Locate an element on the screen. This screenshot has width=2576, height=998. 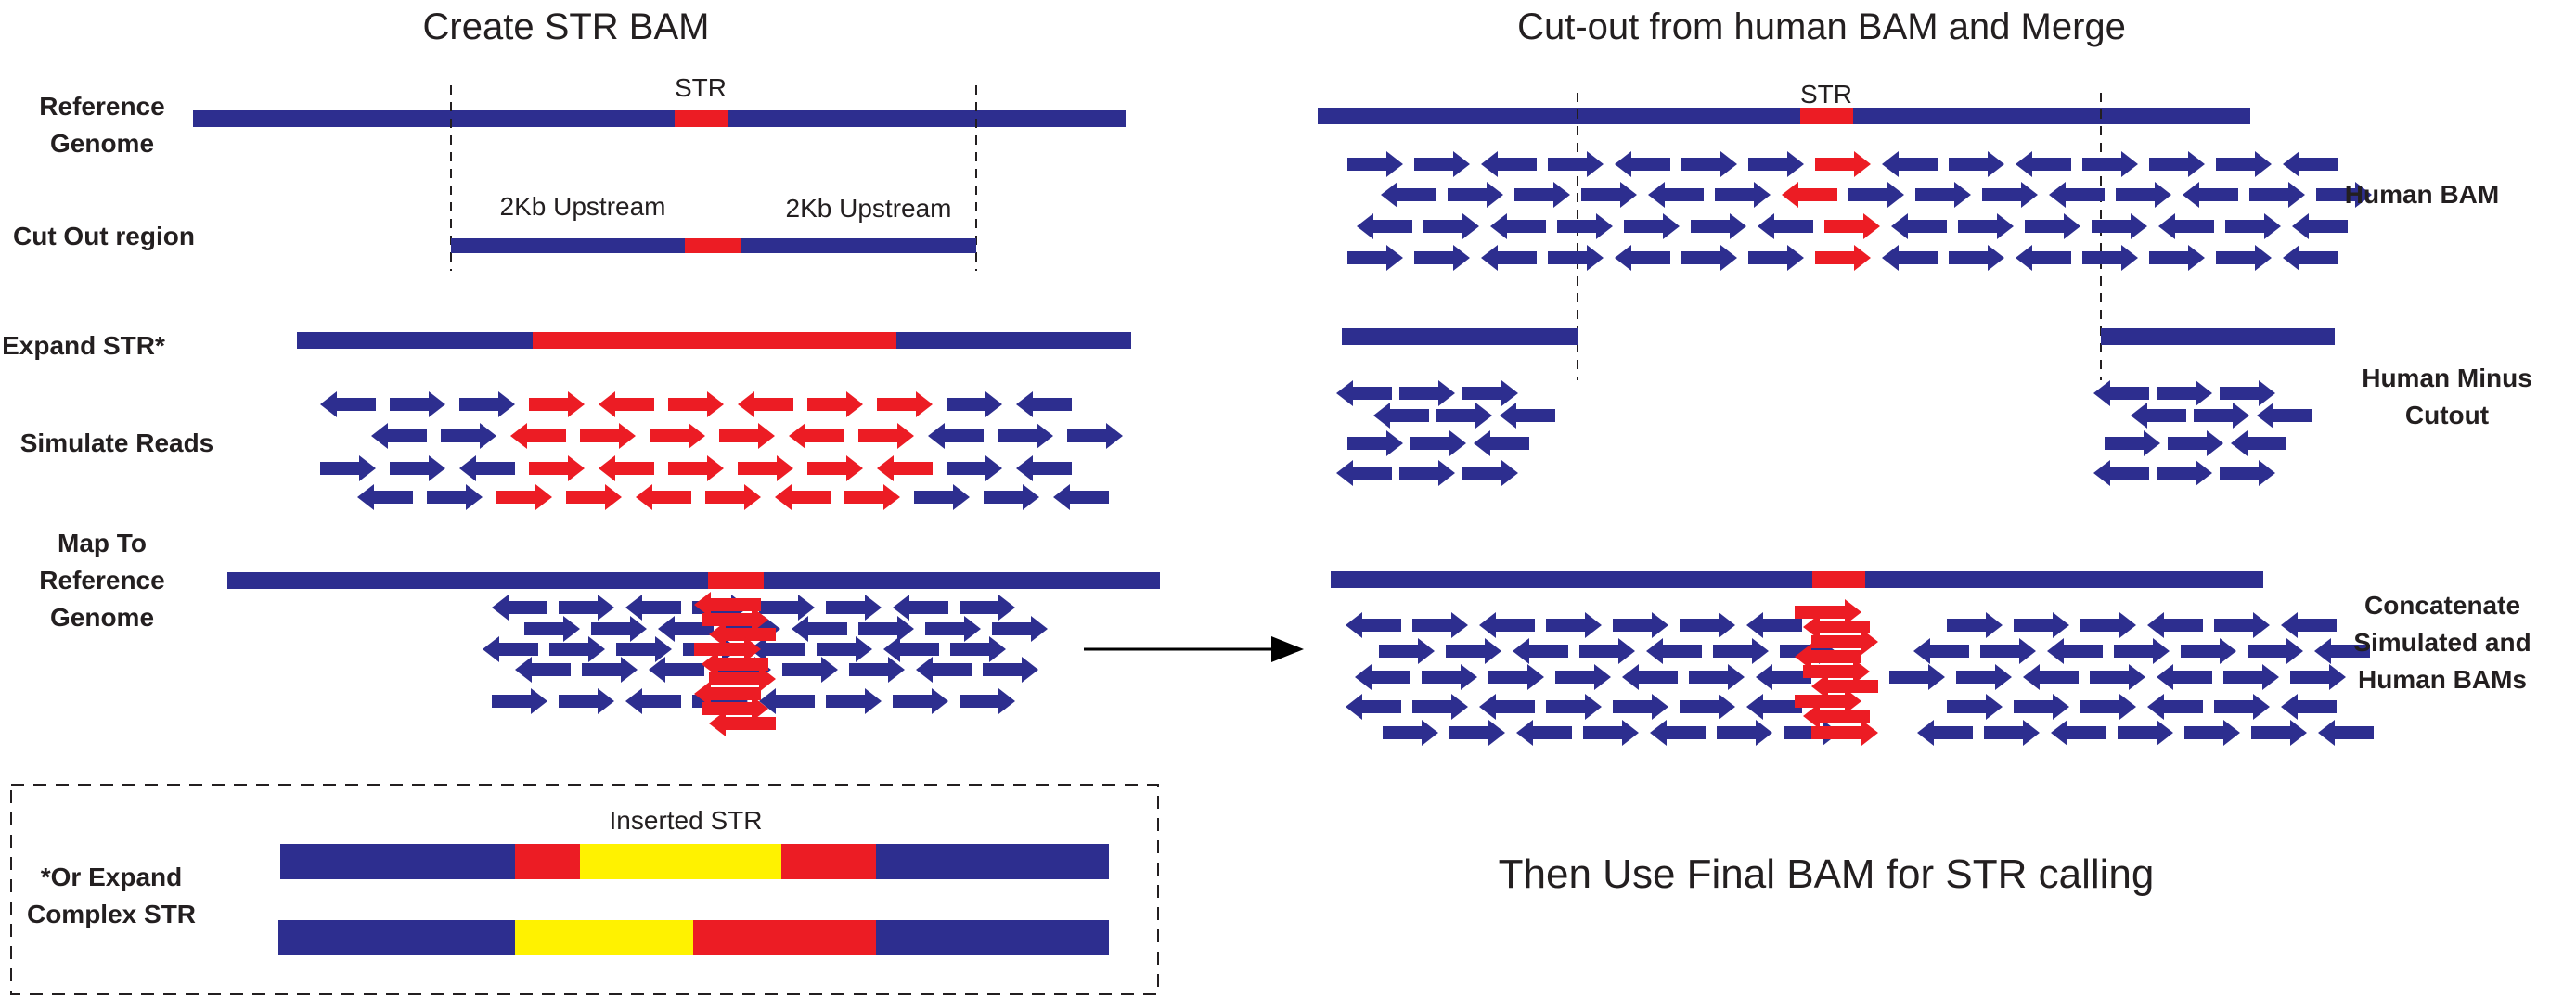
complex-str-box is located at coordinates (584, 889).